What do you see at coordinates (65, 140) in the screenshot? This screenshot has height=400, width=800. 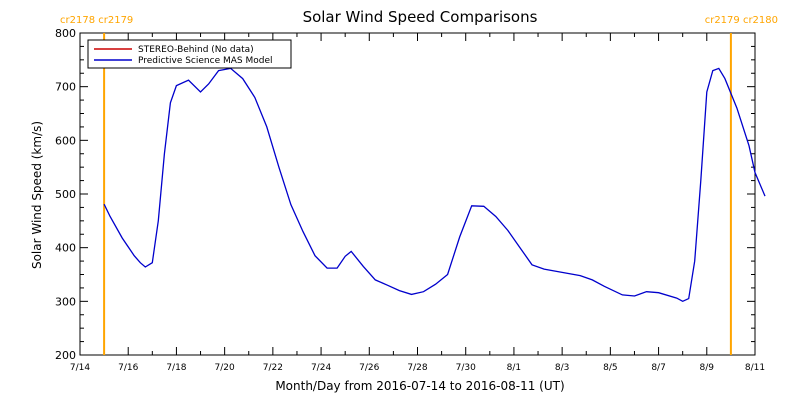 I see `y-tick-label: 600` at bounding box center [65, 140].